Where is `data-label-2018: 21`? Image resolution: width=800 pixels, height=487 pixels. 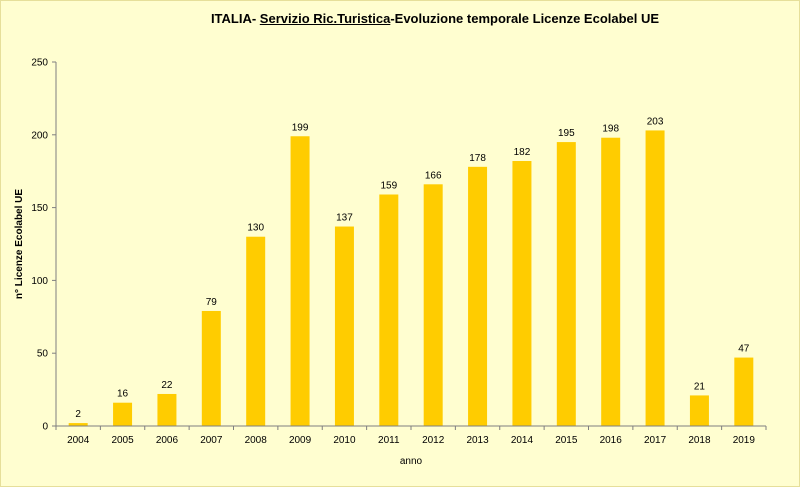 data-label-2018: 21 is located at coordinates (700, 386).